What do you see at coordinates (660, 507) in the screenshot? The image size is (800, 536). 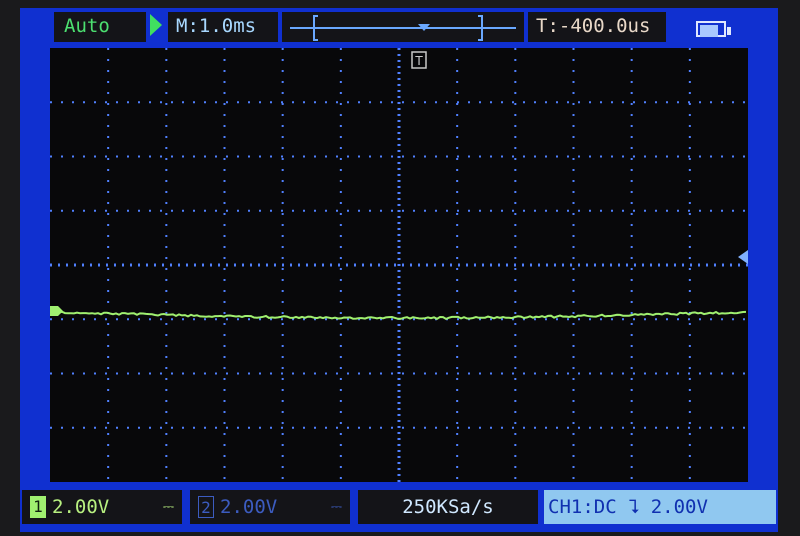 I see `trigger-setting: CH1:DC ⮧ 2.00V` at bounding box center [660, 507].